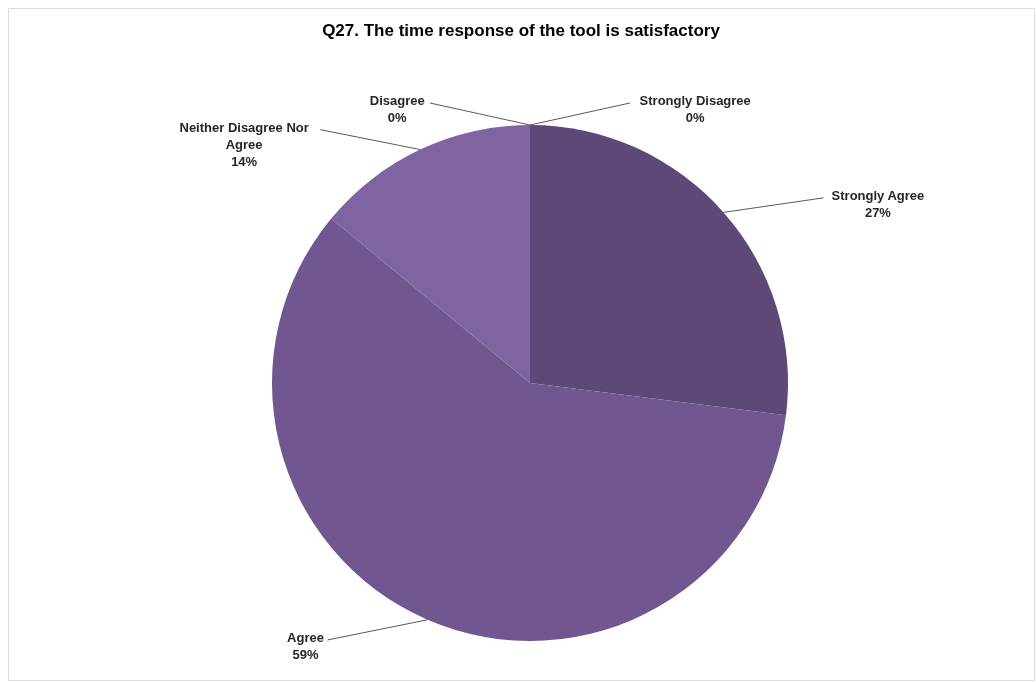 The width and height of the screenshot is (1036, 682). I want to click on data-label: 59%, so click(305, 654).